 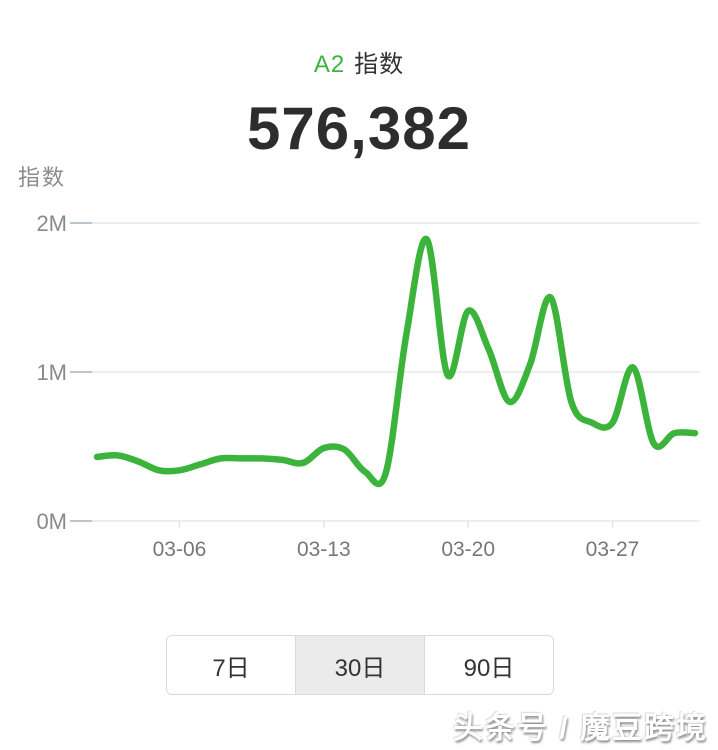 I want to click on period-button-7d: 7日, so click(x=231, y=665).